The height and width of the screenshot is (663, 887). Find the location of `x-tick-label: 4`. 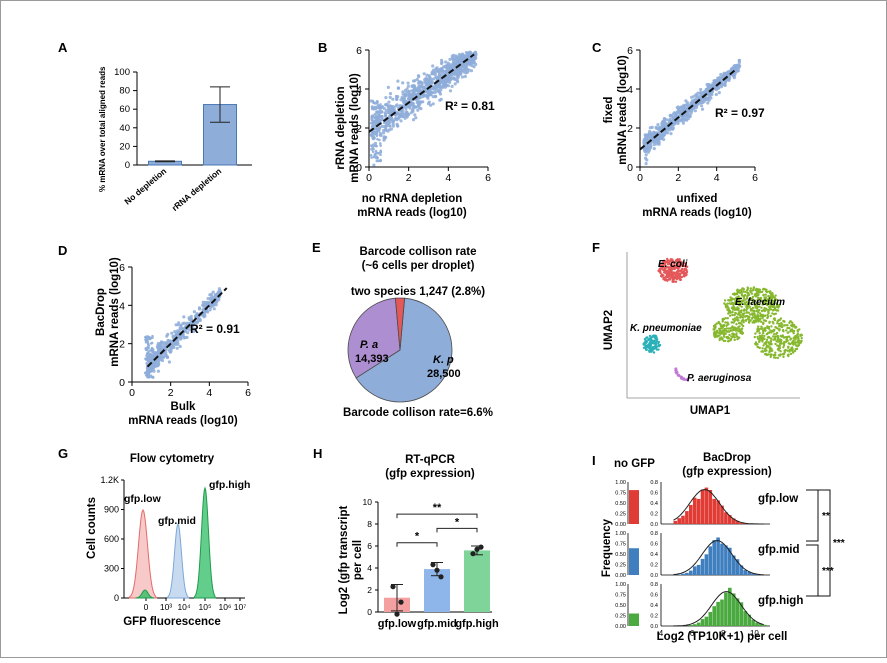

x-tick-label: 4 is located at coordinates (717, 178).